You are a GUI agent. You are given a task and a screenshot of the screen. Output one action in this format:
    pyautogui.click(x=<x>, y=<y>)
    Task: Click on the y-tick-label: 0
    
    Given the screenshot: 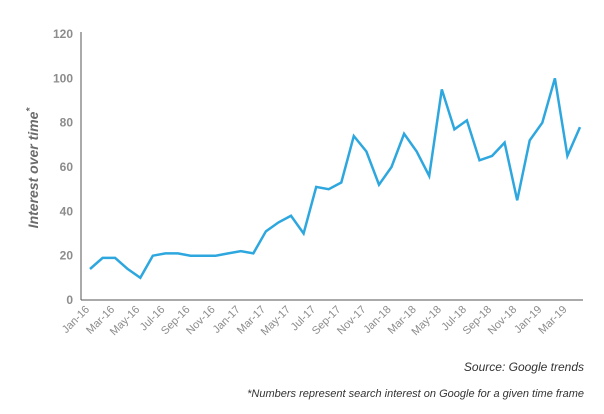 What is the action you would take?
    pyautogui.click(x=69, y=300)
    